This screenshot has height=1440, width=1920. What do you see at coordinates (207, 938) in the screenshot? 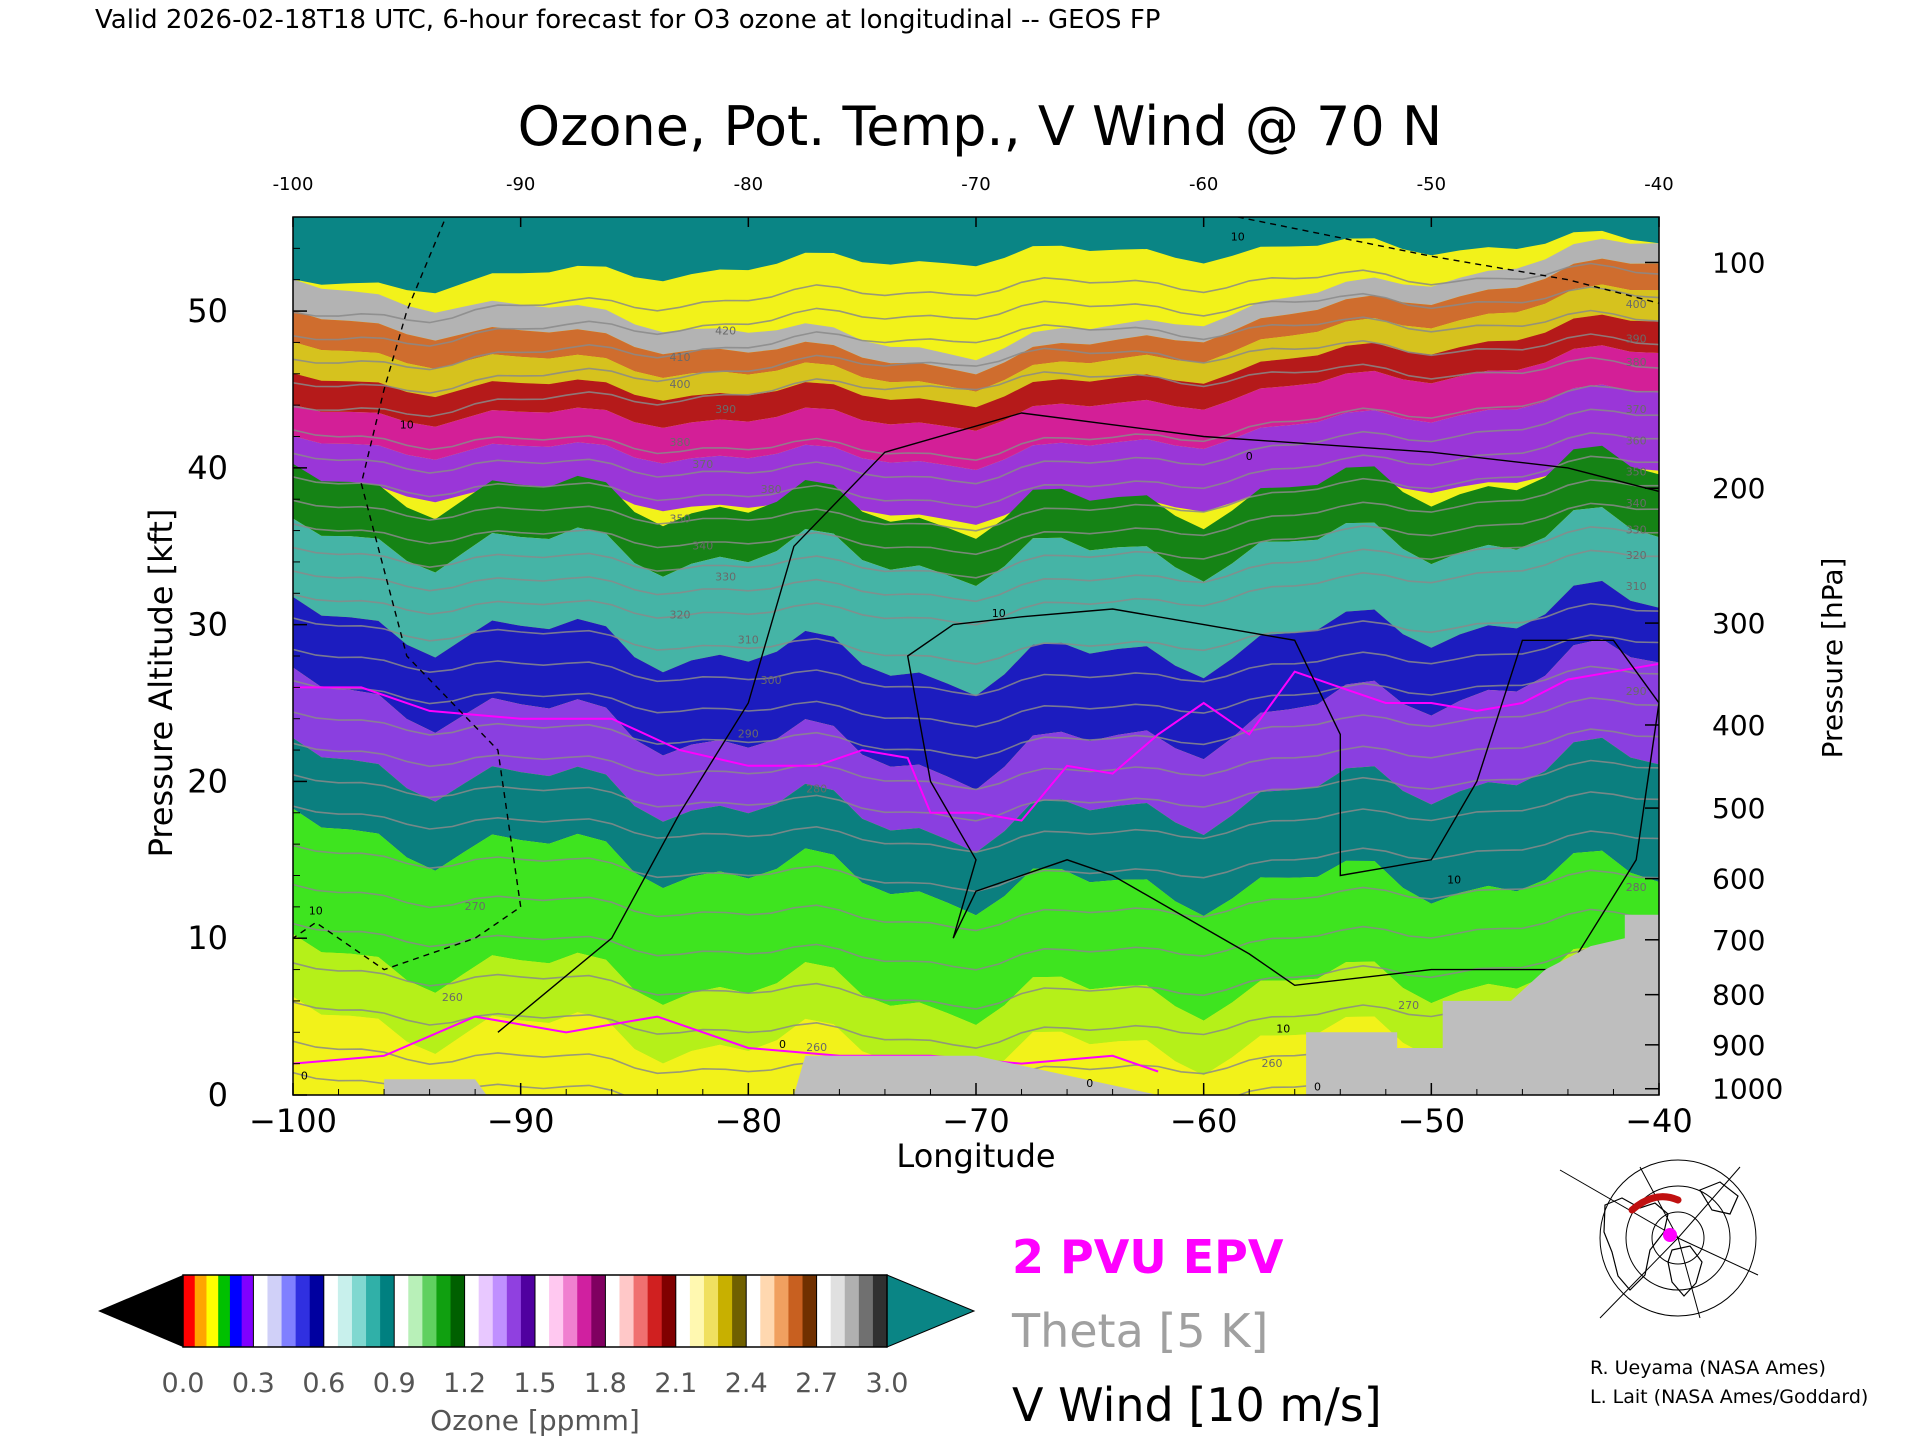
I see `y-tick-label: 10` at bounding box center [207, 938].